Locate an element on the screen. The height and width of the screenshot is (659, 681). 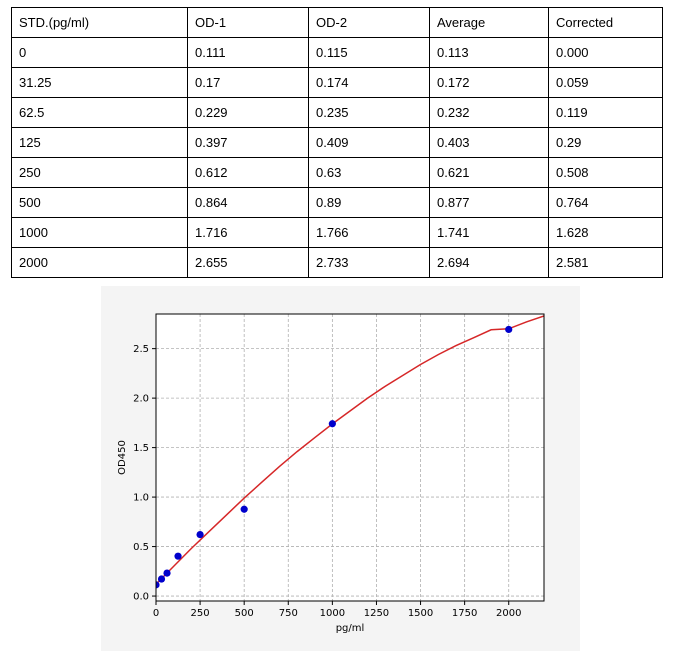
table-cell: 1000 is located at coordinates (99, 232).